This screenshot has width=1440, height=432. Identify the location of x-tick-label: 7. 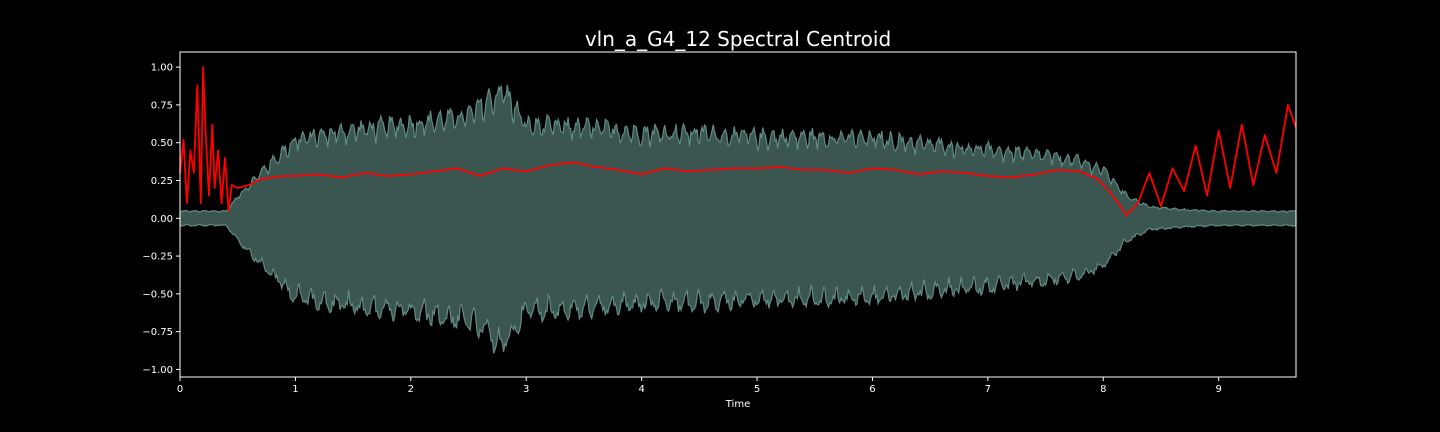
(988, 389).